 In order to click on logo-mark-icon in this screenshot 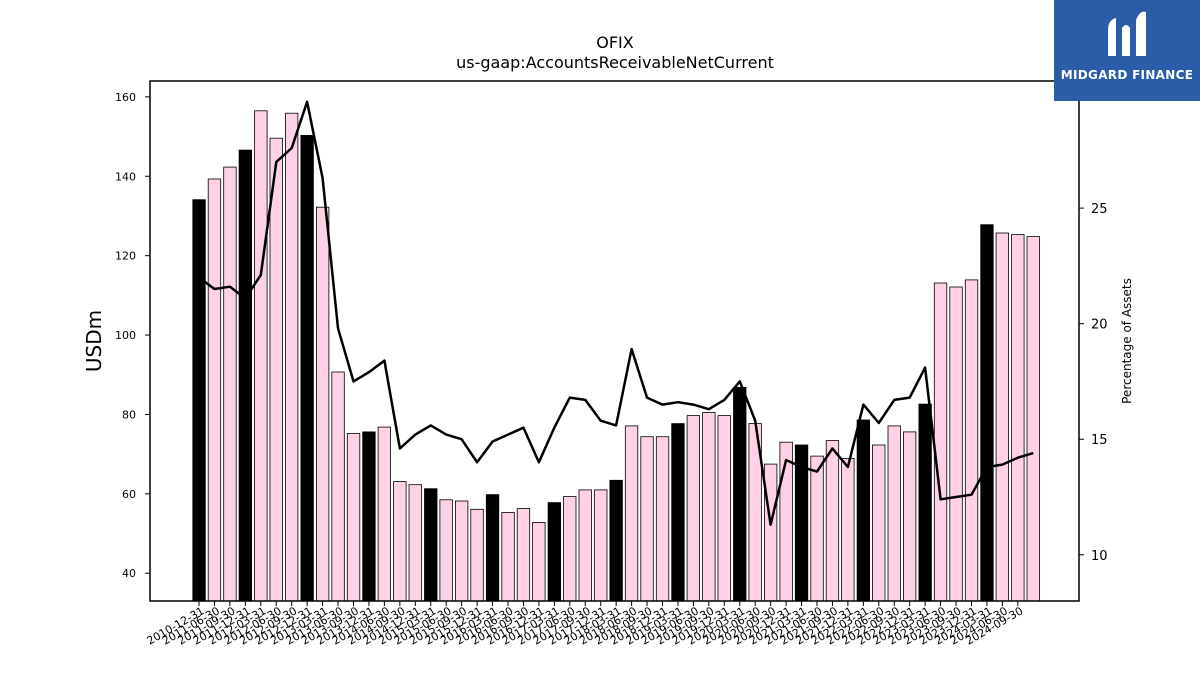, I will do `click(1127, 33)`.